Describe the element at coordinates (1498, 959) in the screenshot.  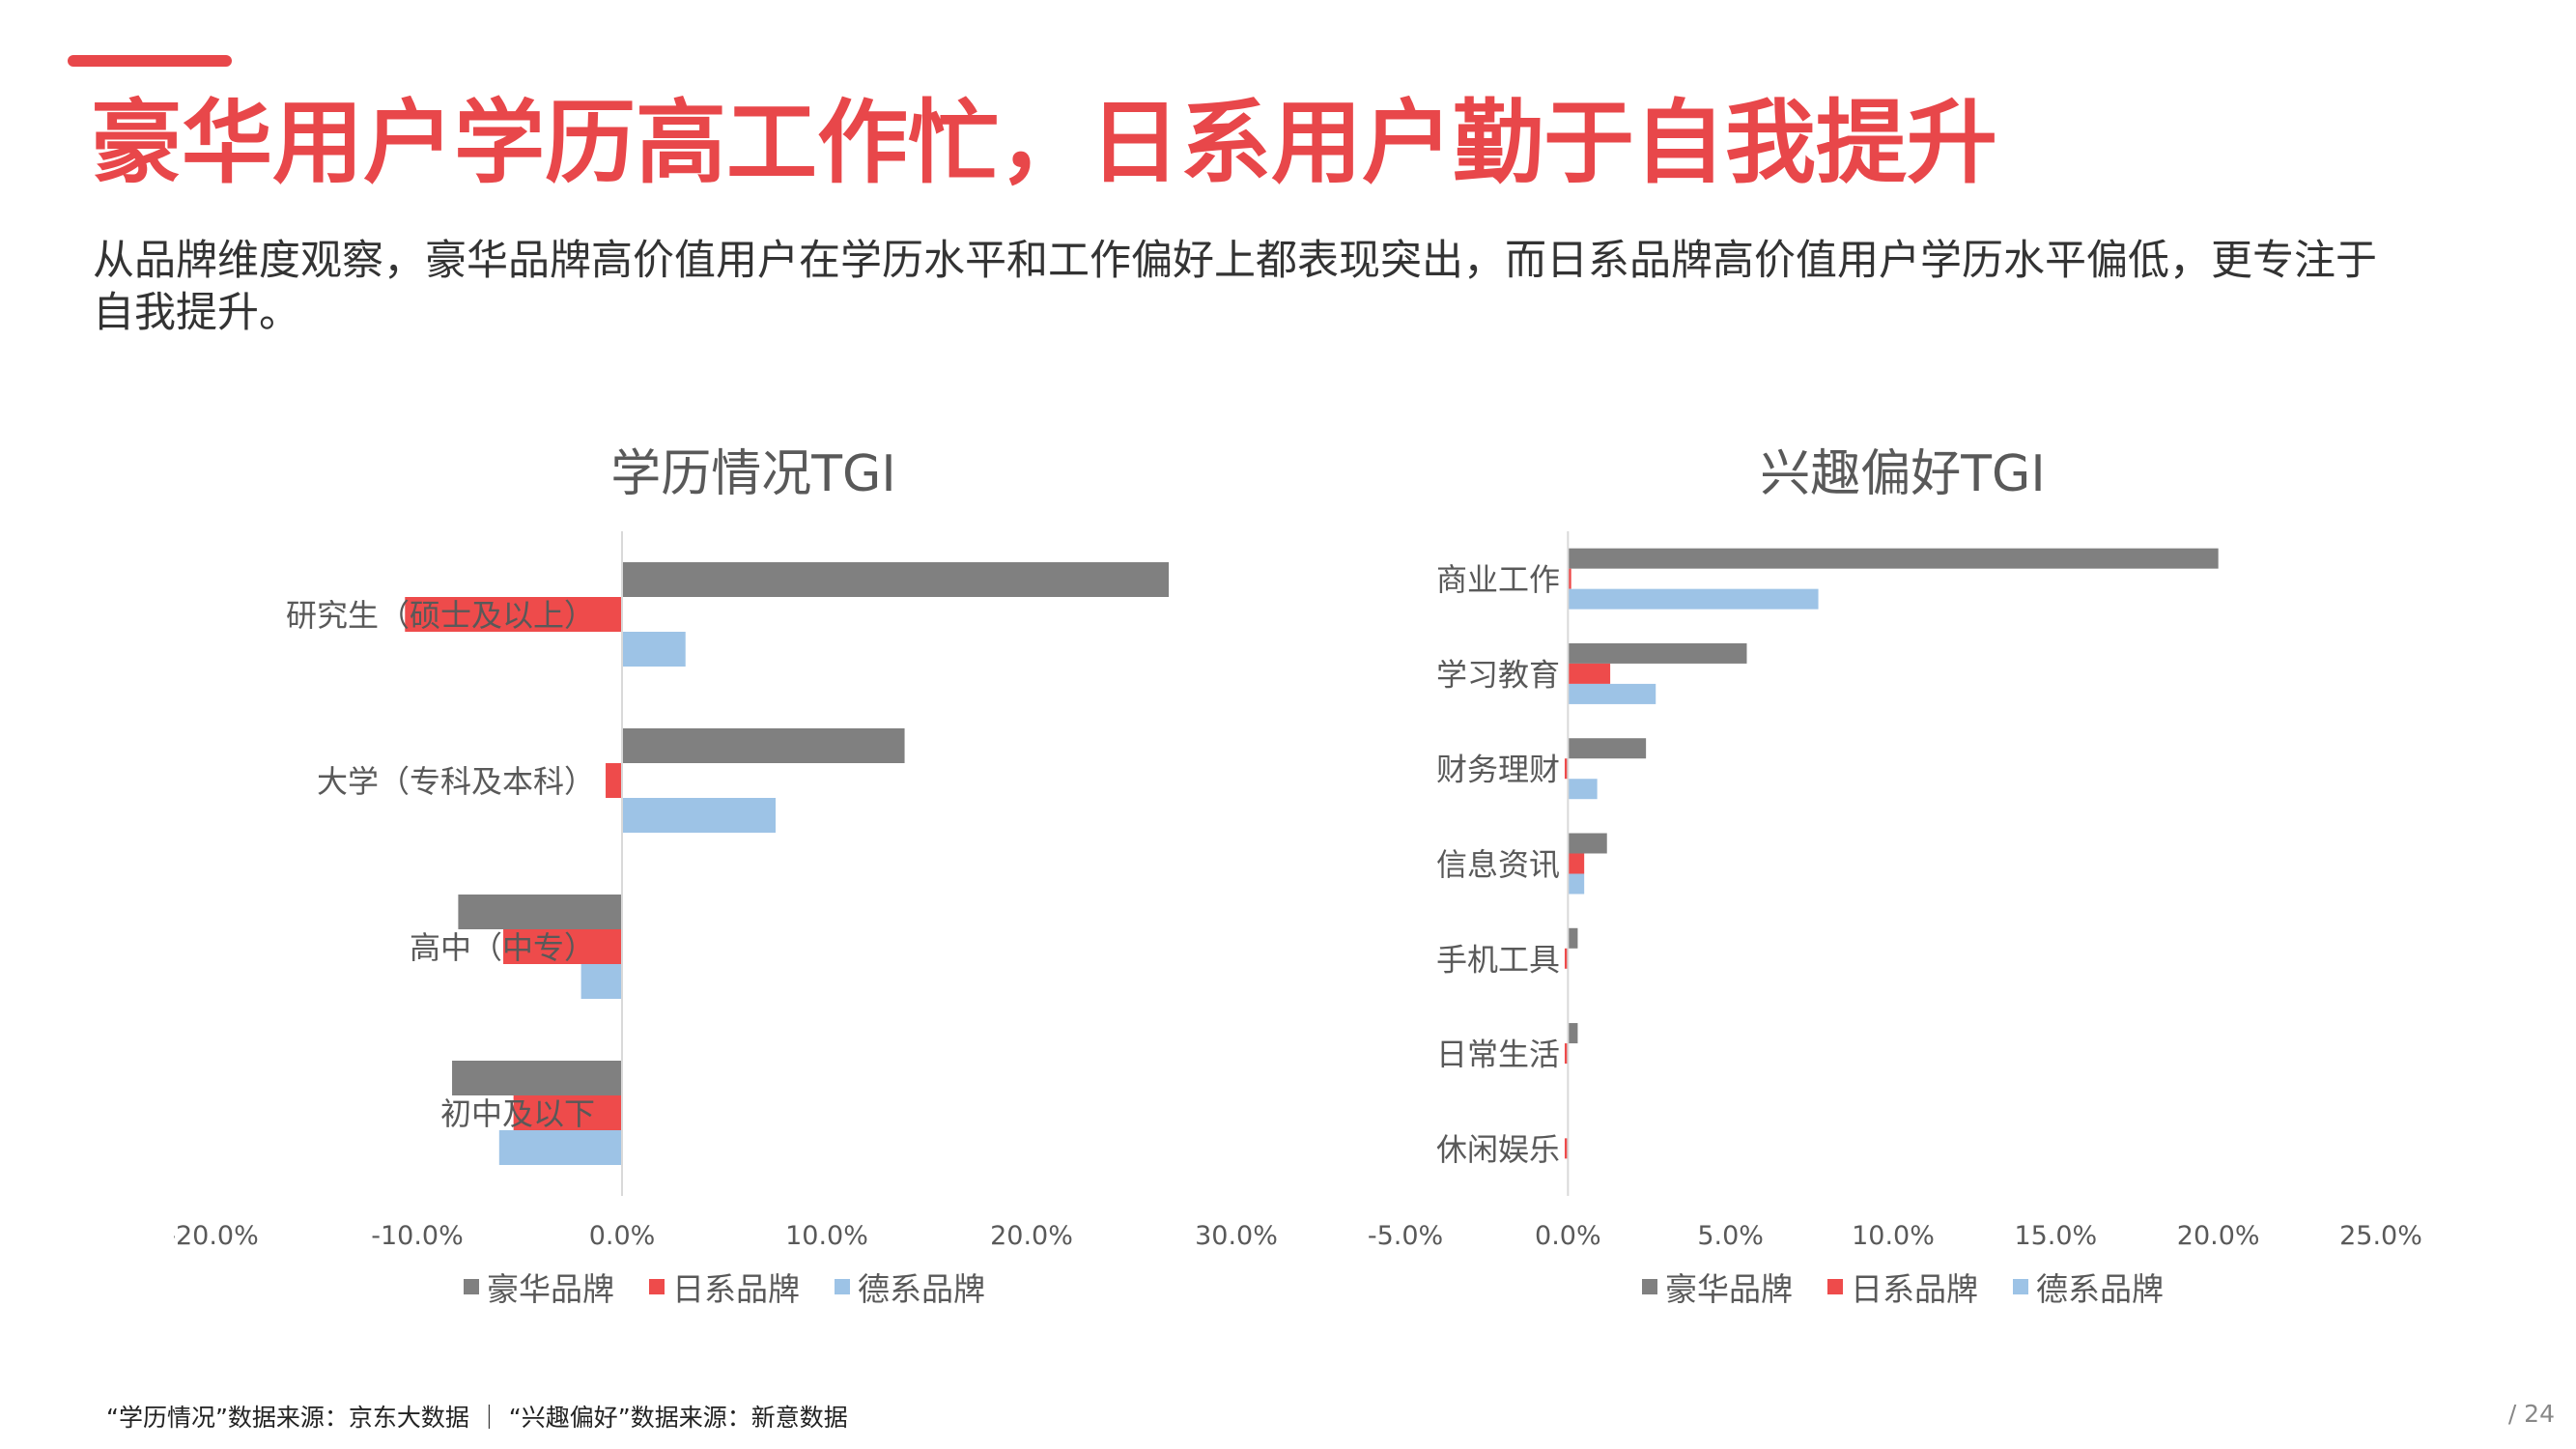
I see `category-label: 手机工具` at that location.